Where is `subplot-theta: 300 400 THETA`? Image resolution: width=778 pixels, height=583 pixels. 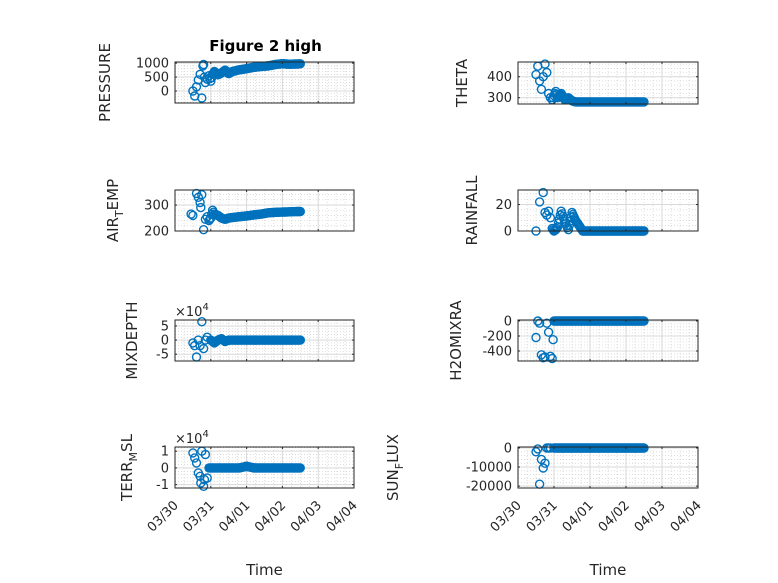
subplot-theta: 300 400 THETA is located at coordinates (576, 83).